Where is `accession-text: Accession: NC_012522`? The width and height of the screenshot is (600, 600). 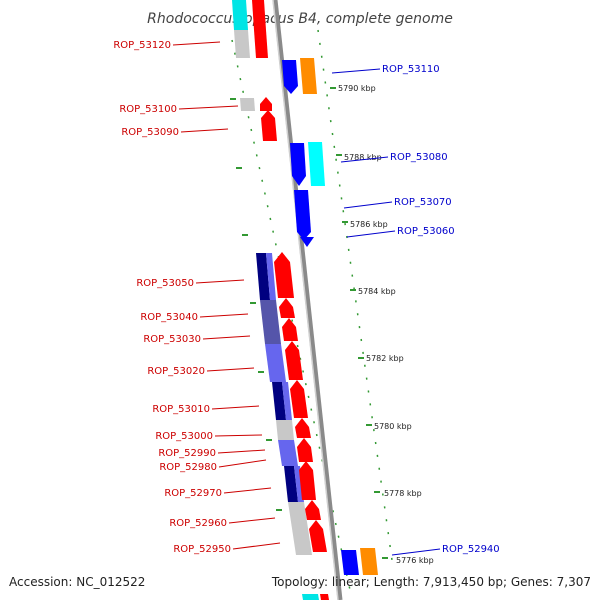 accession-text: Accession: NC_012522 is located at coordinates (77, 582).